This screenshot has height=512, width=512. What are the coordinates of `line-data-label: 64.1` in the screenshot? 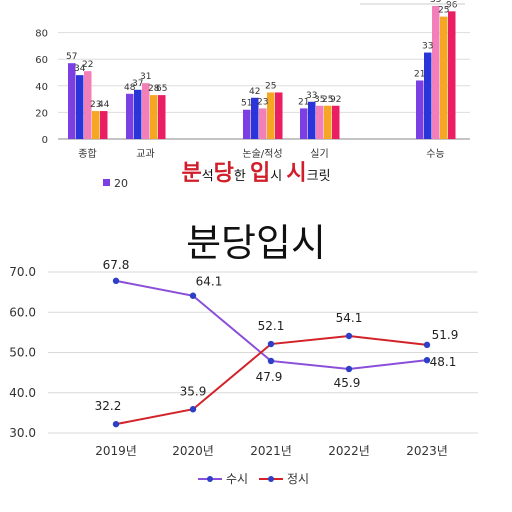 It's located at (209, 282).